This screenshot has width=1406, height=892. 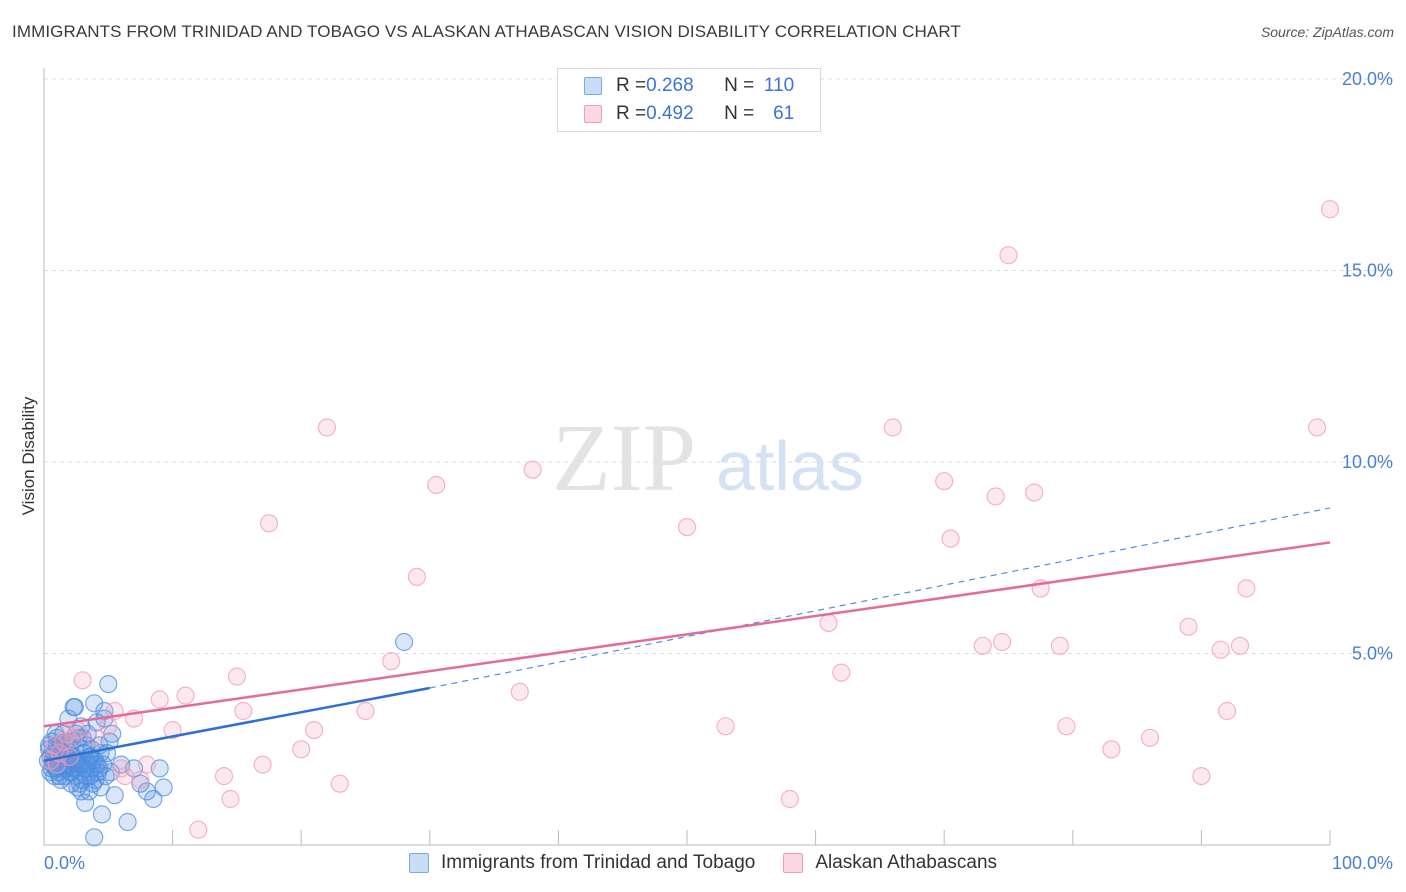 What do you see at coordinates (689, 100) in the screenshot?
I see `correlation-legend: R = 0.268 N = 110 R = 0.492 N = 61` at bounding box center [689, 100].